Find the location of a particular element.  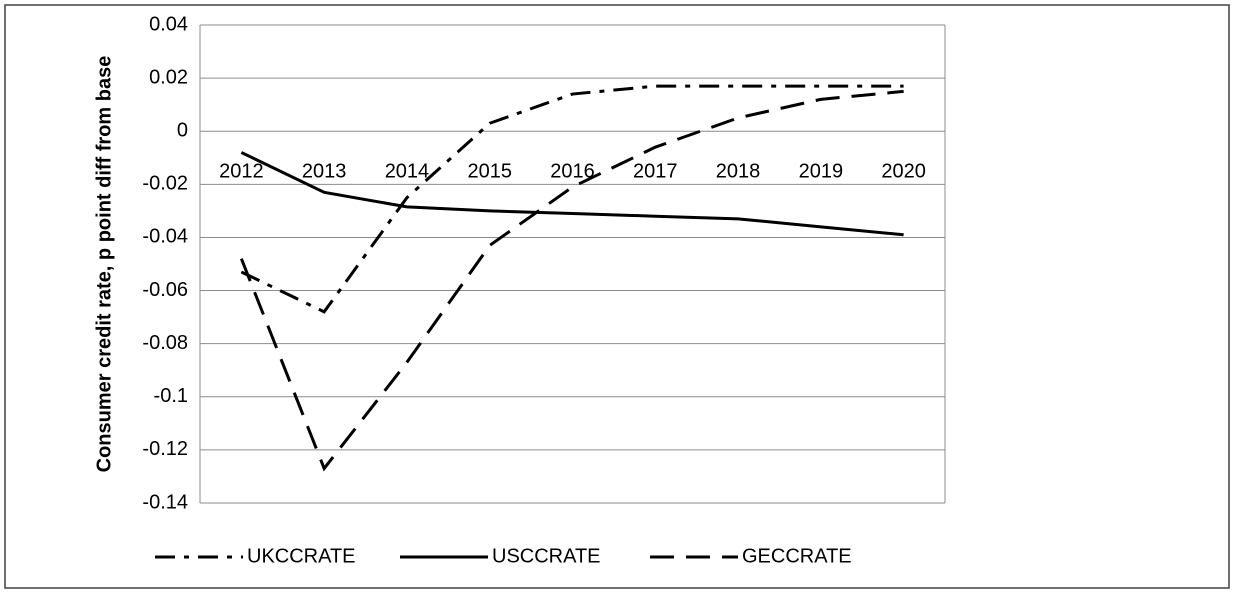

x-tick-label: 2015 is located at coordinates (489, 172).